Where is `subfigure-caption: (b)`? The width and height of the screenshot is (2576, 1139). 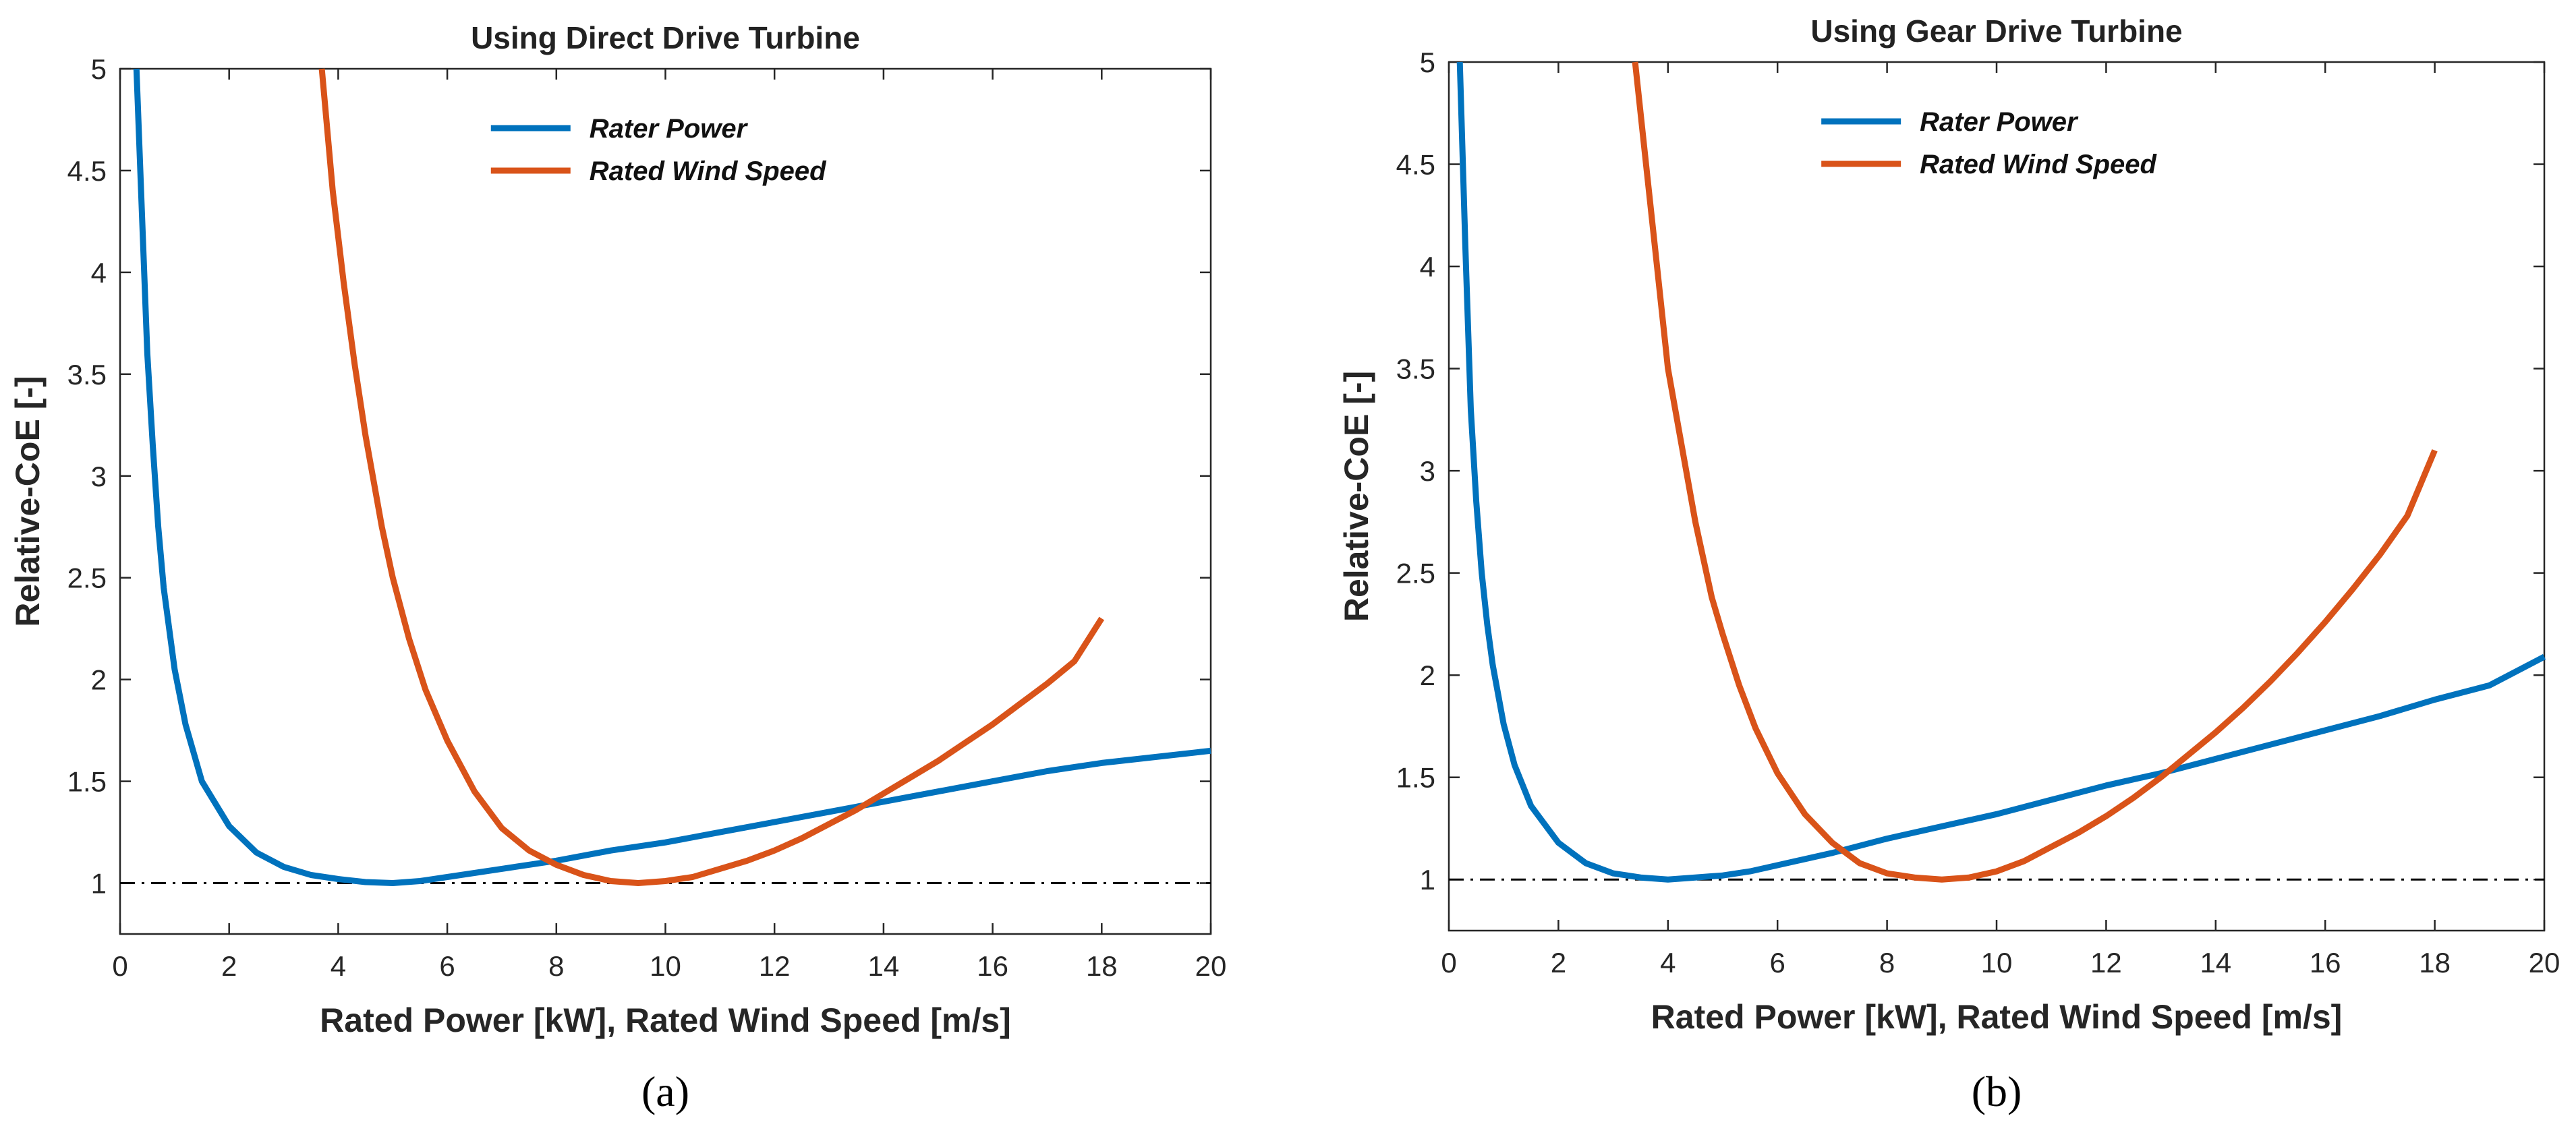
subfigure-caption: (b) is located at coordinates (1997, 1091).